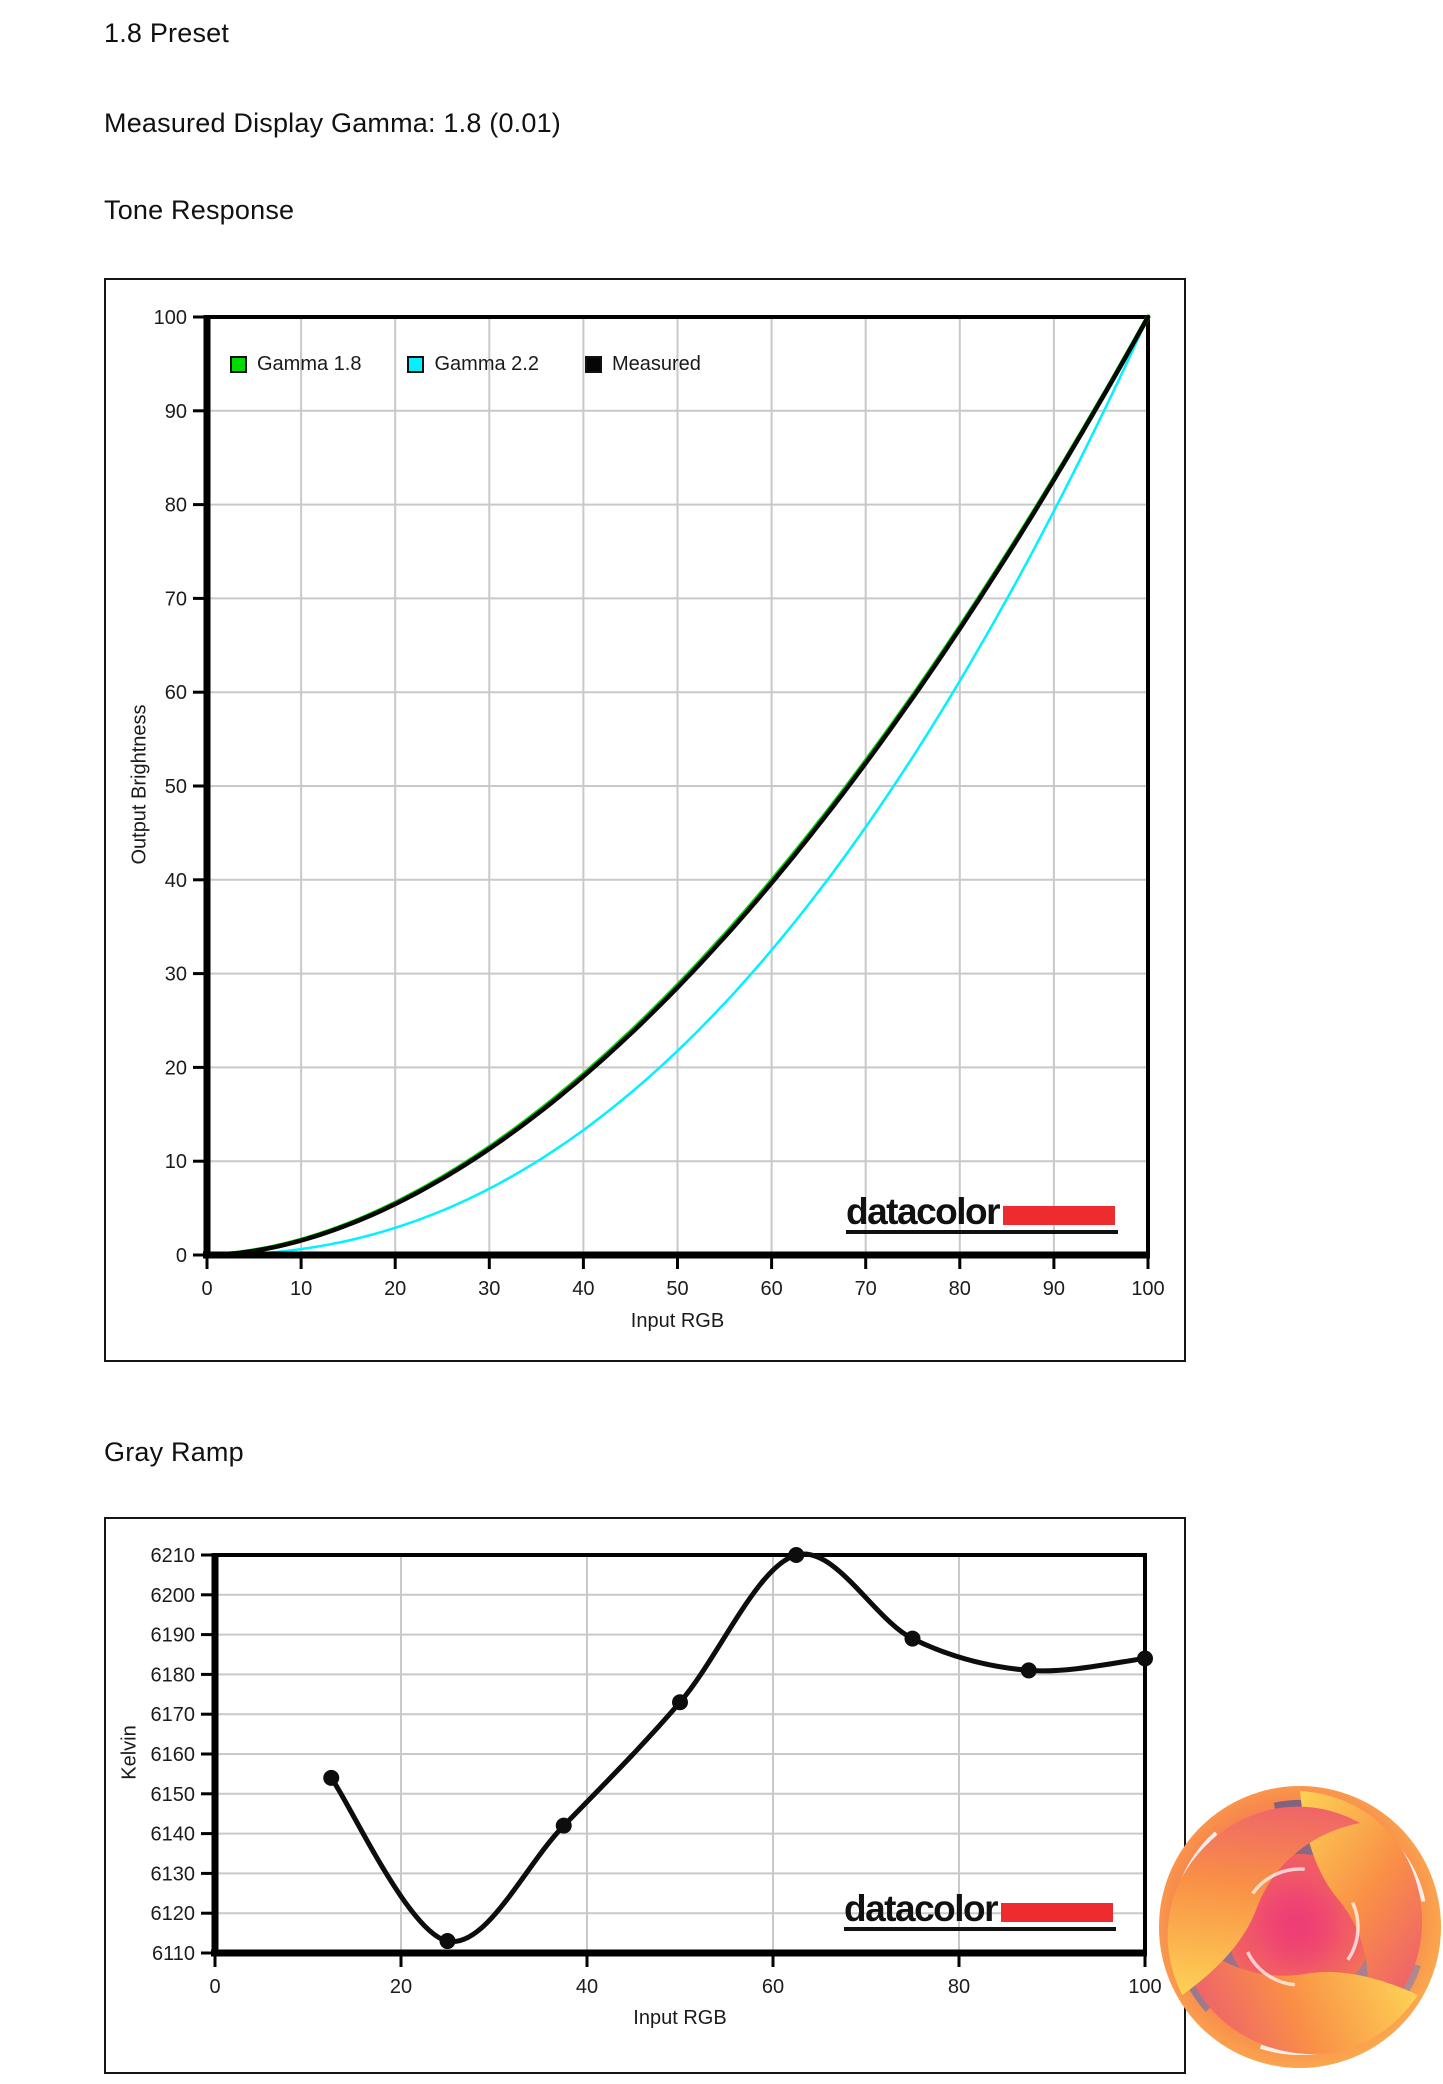 This screenshot has width=1443, height=2084. I want to click on svg-text: 6160, so click(173, 1755).